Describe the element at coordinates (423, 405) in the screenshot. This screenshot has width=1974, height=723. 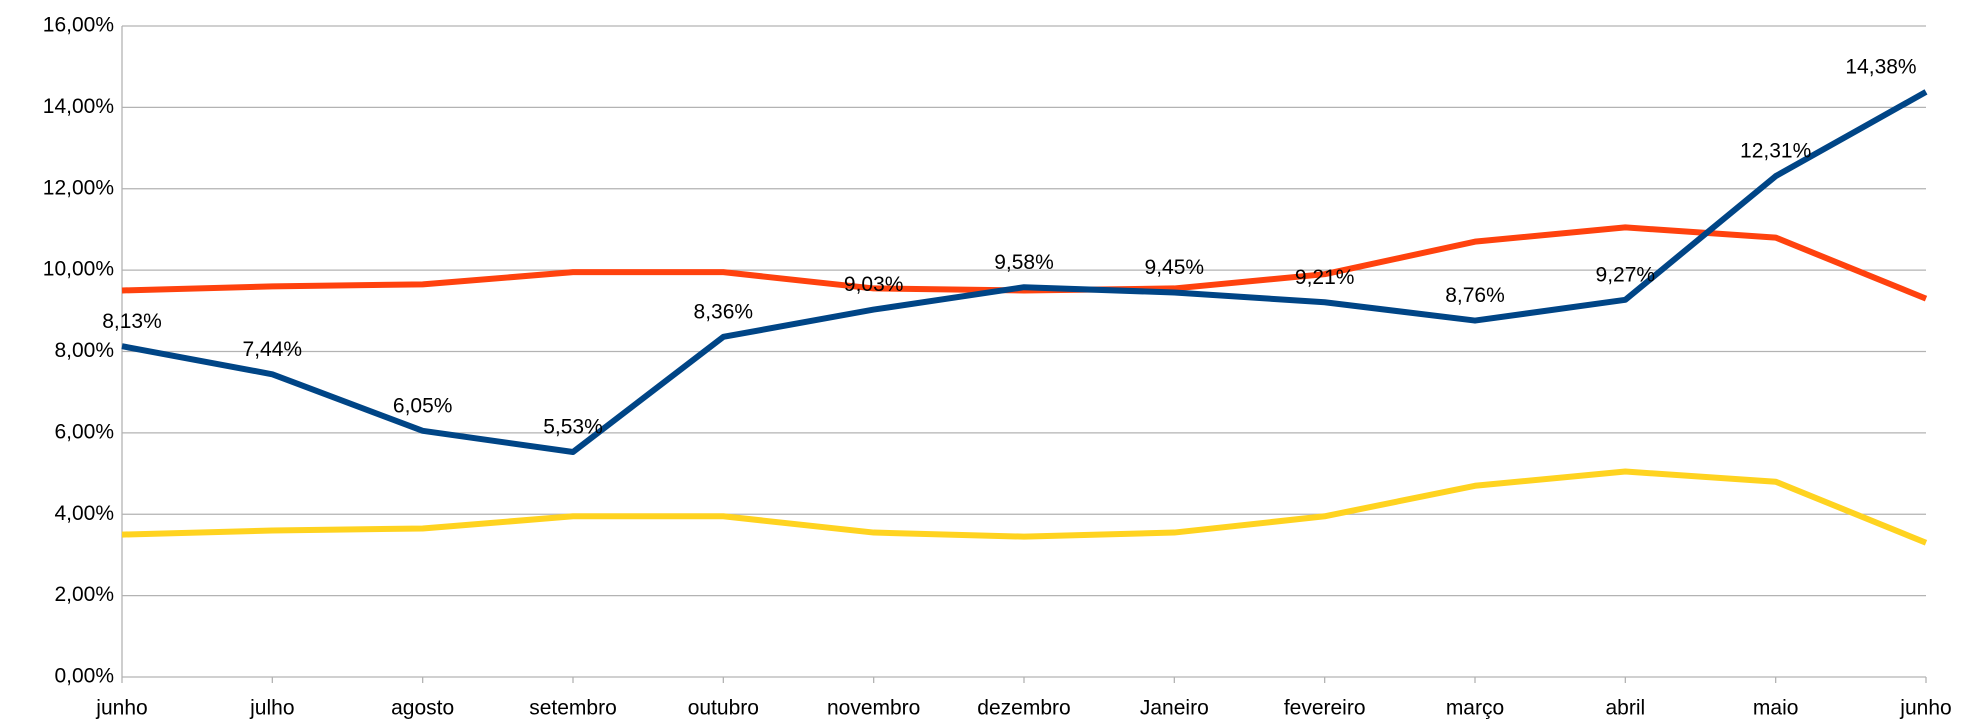
I see `data-label: 6,05%` at that location.